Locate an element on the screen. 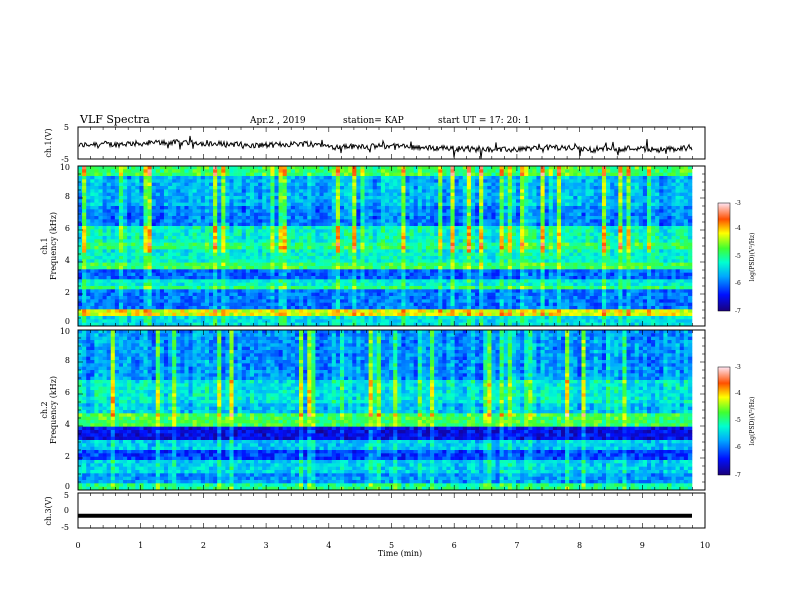  ch3-waveform-panel: 5 0 -5 ch.3(V) is located at coordinates (375, 511).